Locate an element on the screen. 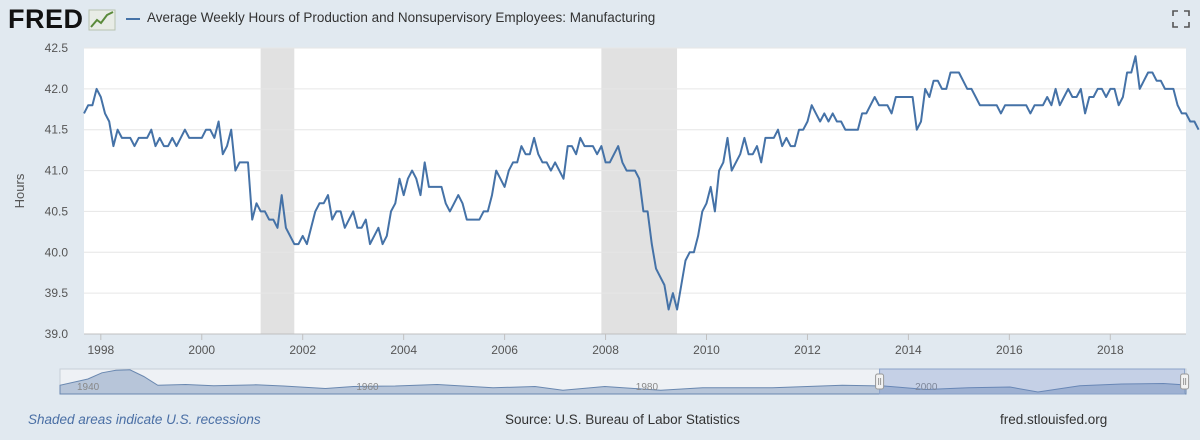  fred-logo: FRED is located at coordinates (46, 19).